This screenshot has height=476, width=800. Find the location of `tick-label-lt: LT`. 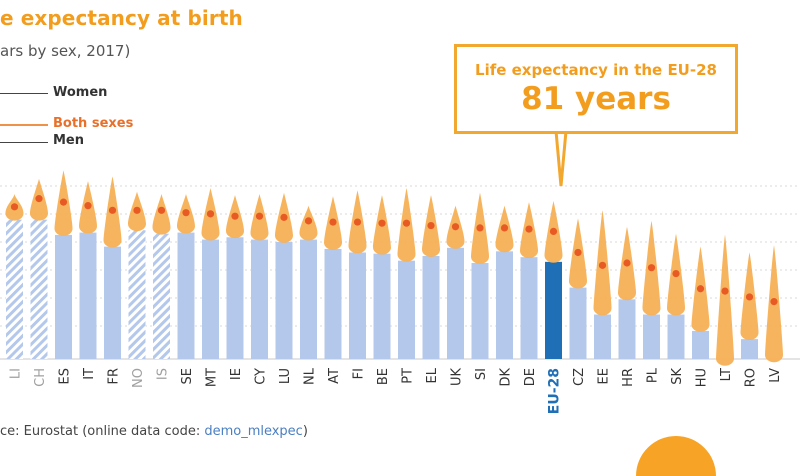

tick-label-lt: LT is located at coordinates (726, 374).